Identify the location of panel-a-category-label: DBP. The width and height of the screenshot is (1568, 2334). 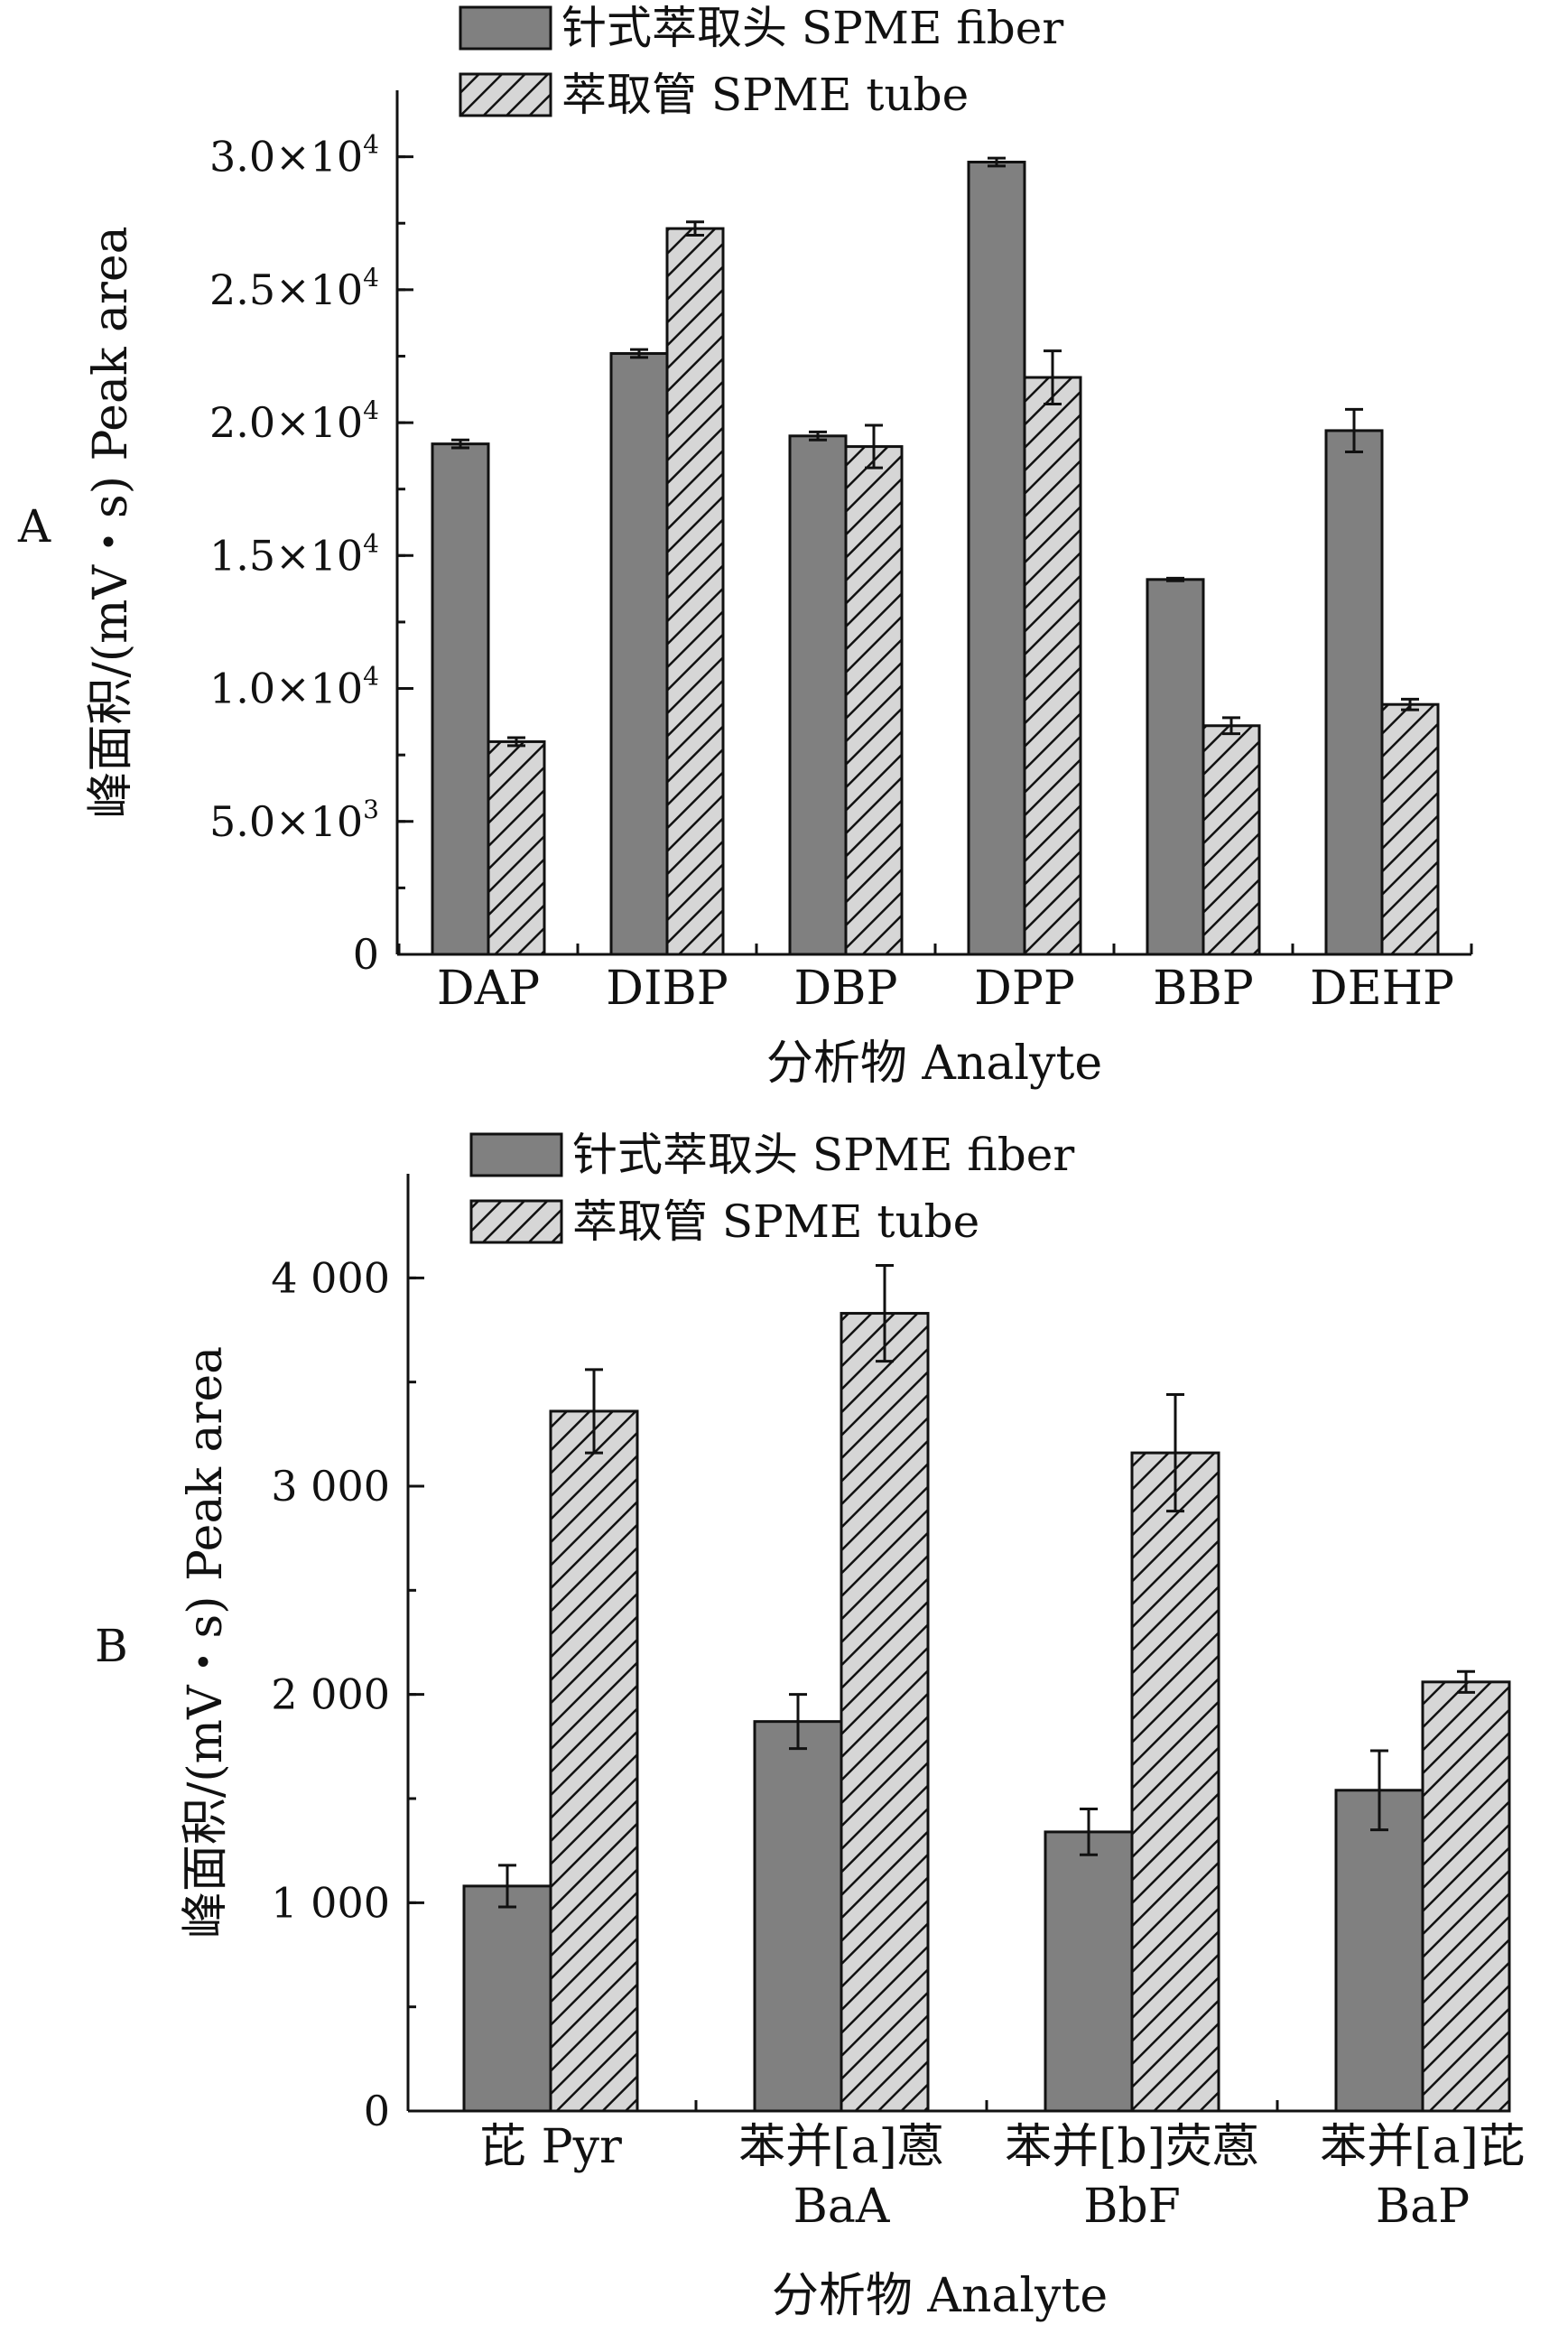
(846, 989).